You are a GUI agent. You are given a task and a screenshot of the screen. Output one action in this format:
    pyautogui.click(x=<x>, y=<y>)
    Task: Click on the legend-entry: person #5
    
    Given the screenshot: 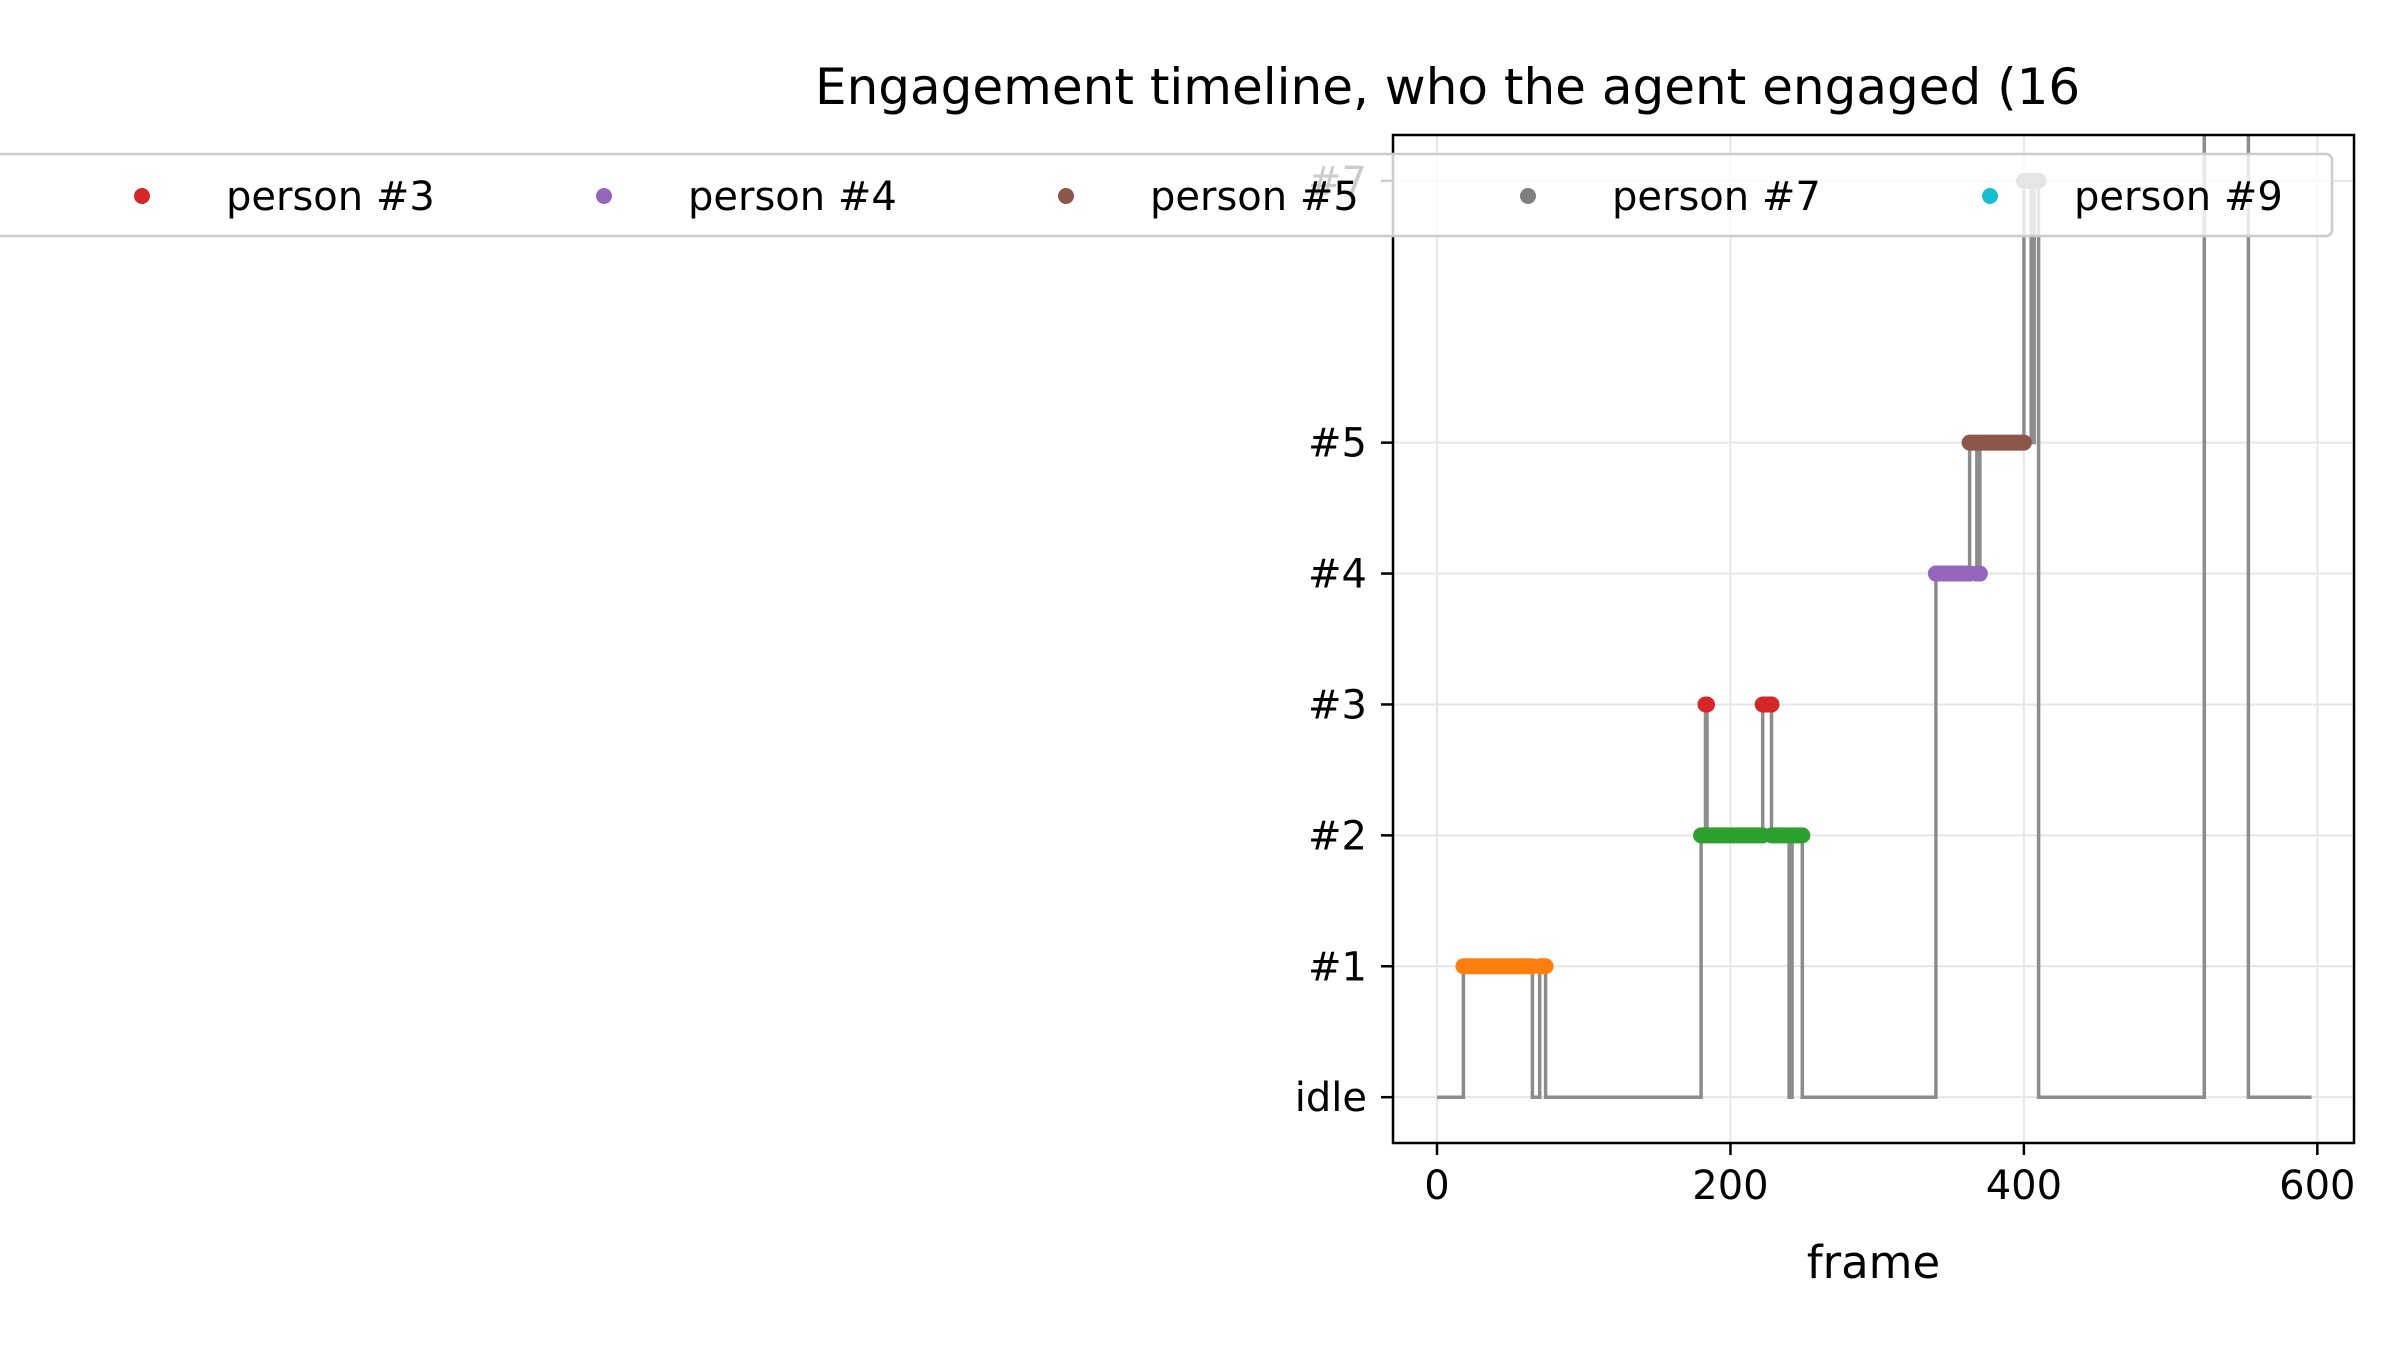 What is the action you would take?
    pyautogui.click(x=1208, y=197)
    